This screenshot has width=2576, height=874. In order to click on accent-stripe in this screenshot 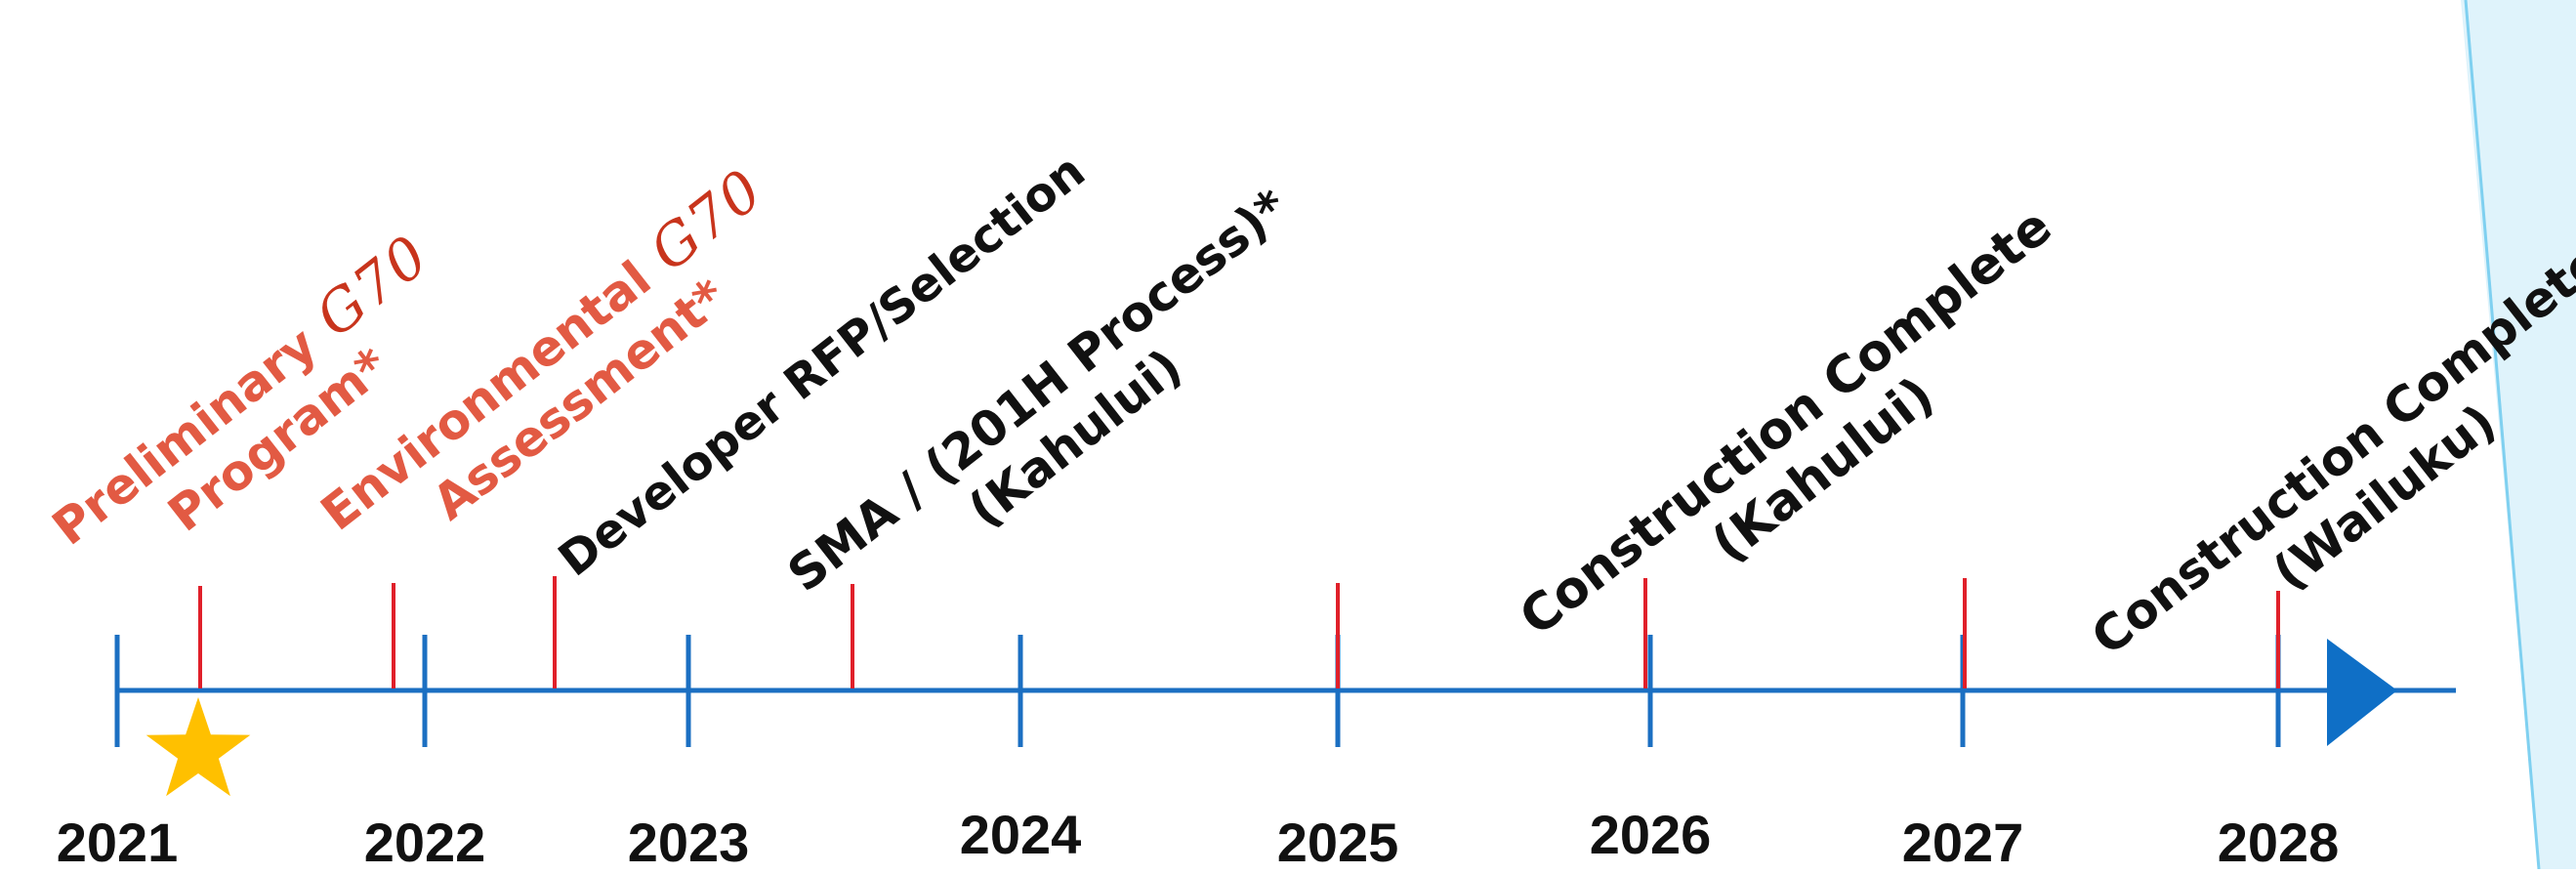, I will do `click(2518, 434)`.